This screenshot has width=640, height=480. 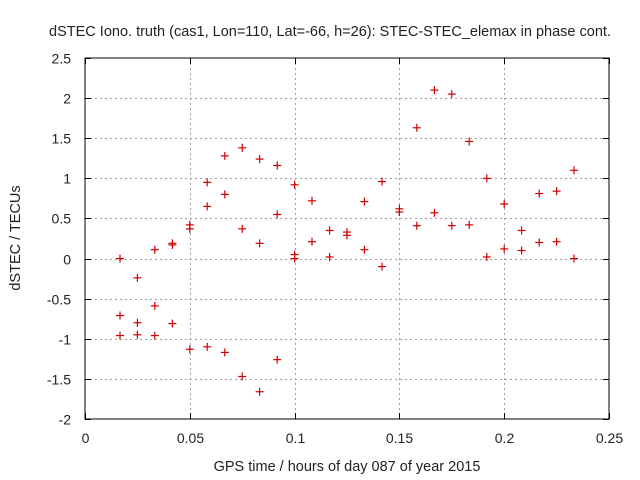 I want to click on y-tick-label: 1, so click(x=67, y=179).